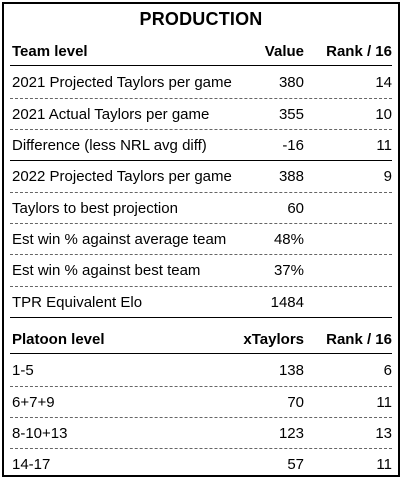 This screenshot has height=480, width=403. What do you see at coordinates (202, 302) in the screenshot?
I see `table-row: TPR Equivalent Elo 1484` at bounding box center [202, 302].